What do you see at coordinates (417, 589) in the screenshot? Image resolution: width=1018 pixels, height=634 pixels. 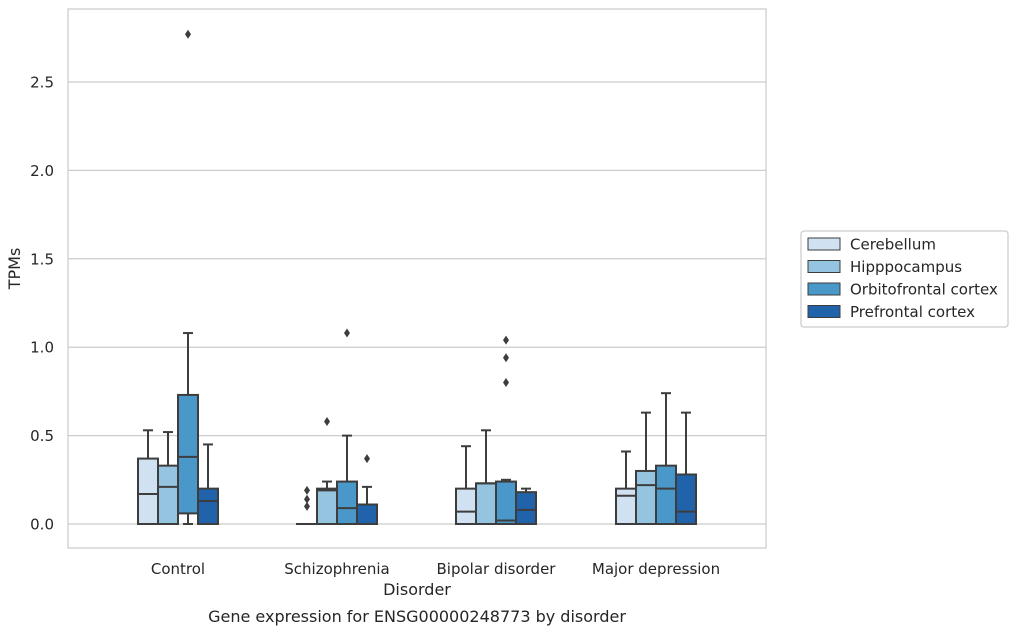 I see `x-axis-label: Disorder` at bounding box center [417, 589].